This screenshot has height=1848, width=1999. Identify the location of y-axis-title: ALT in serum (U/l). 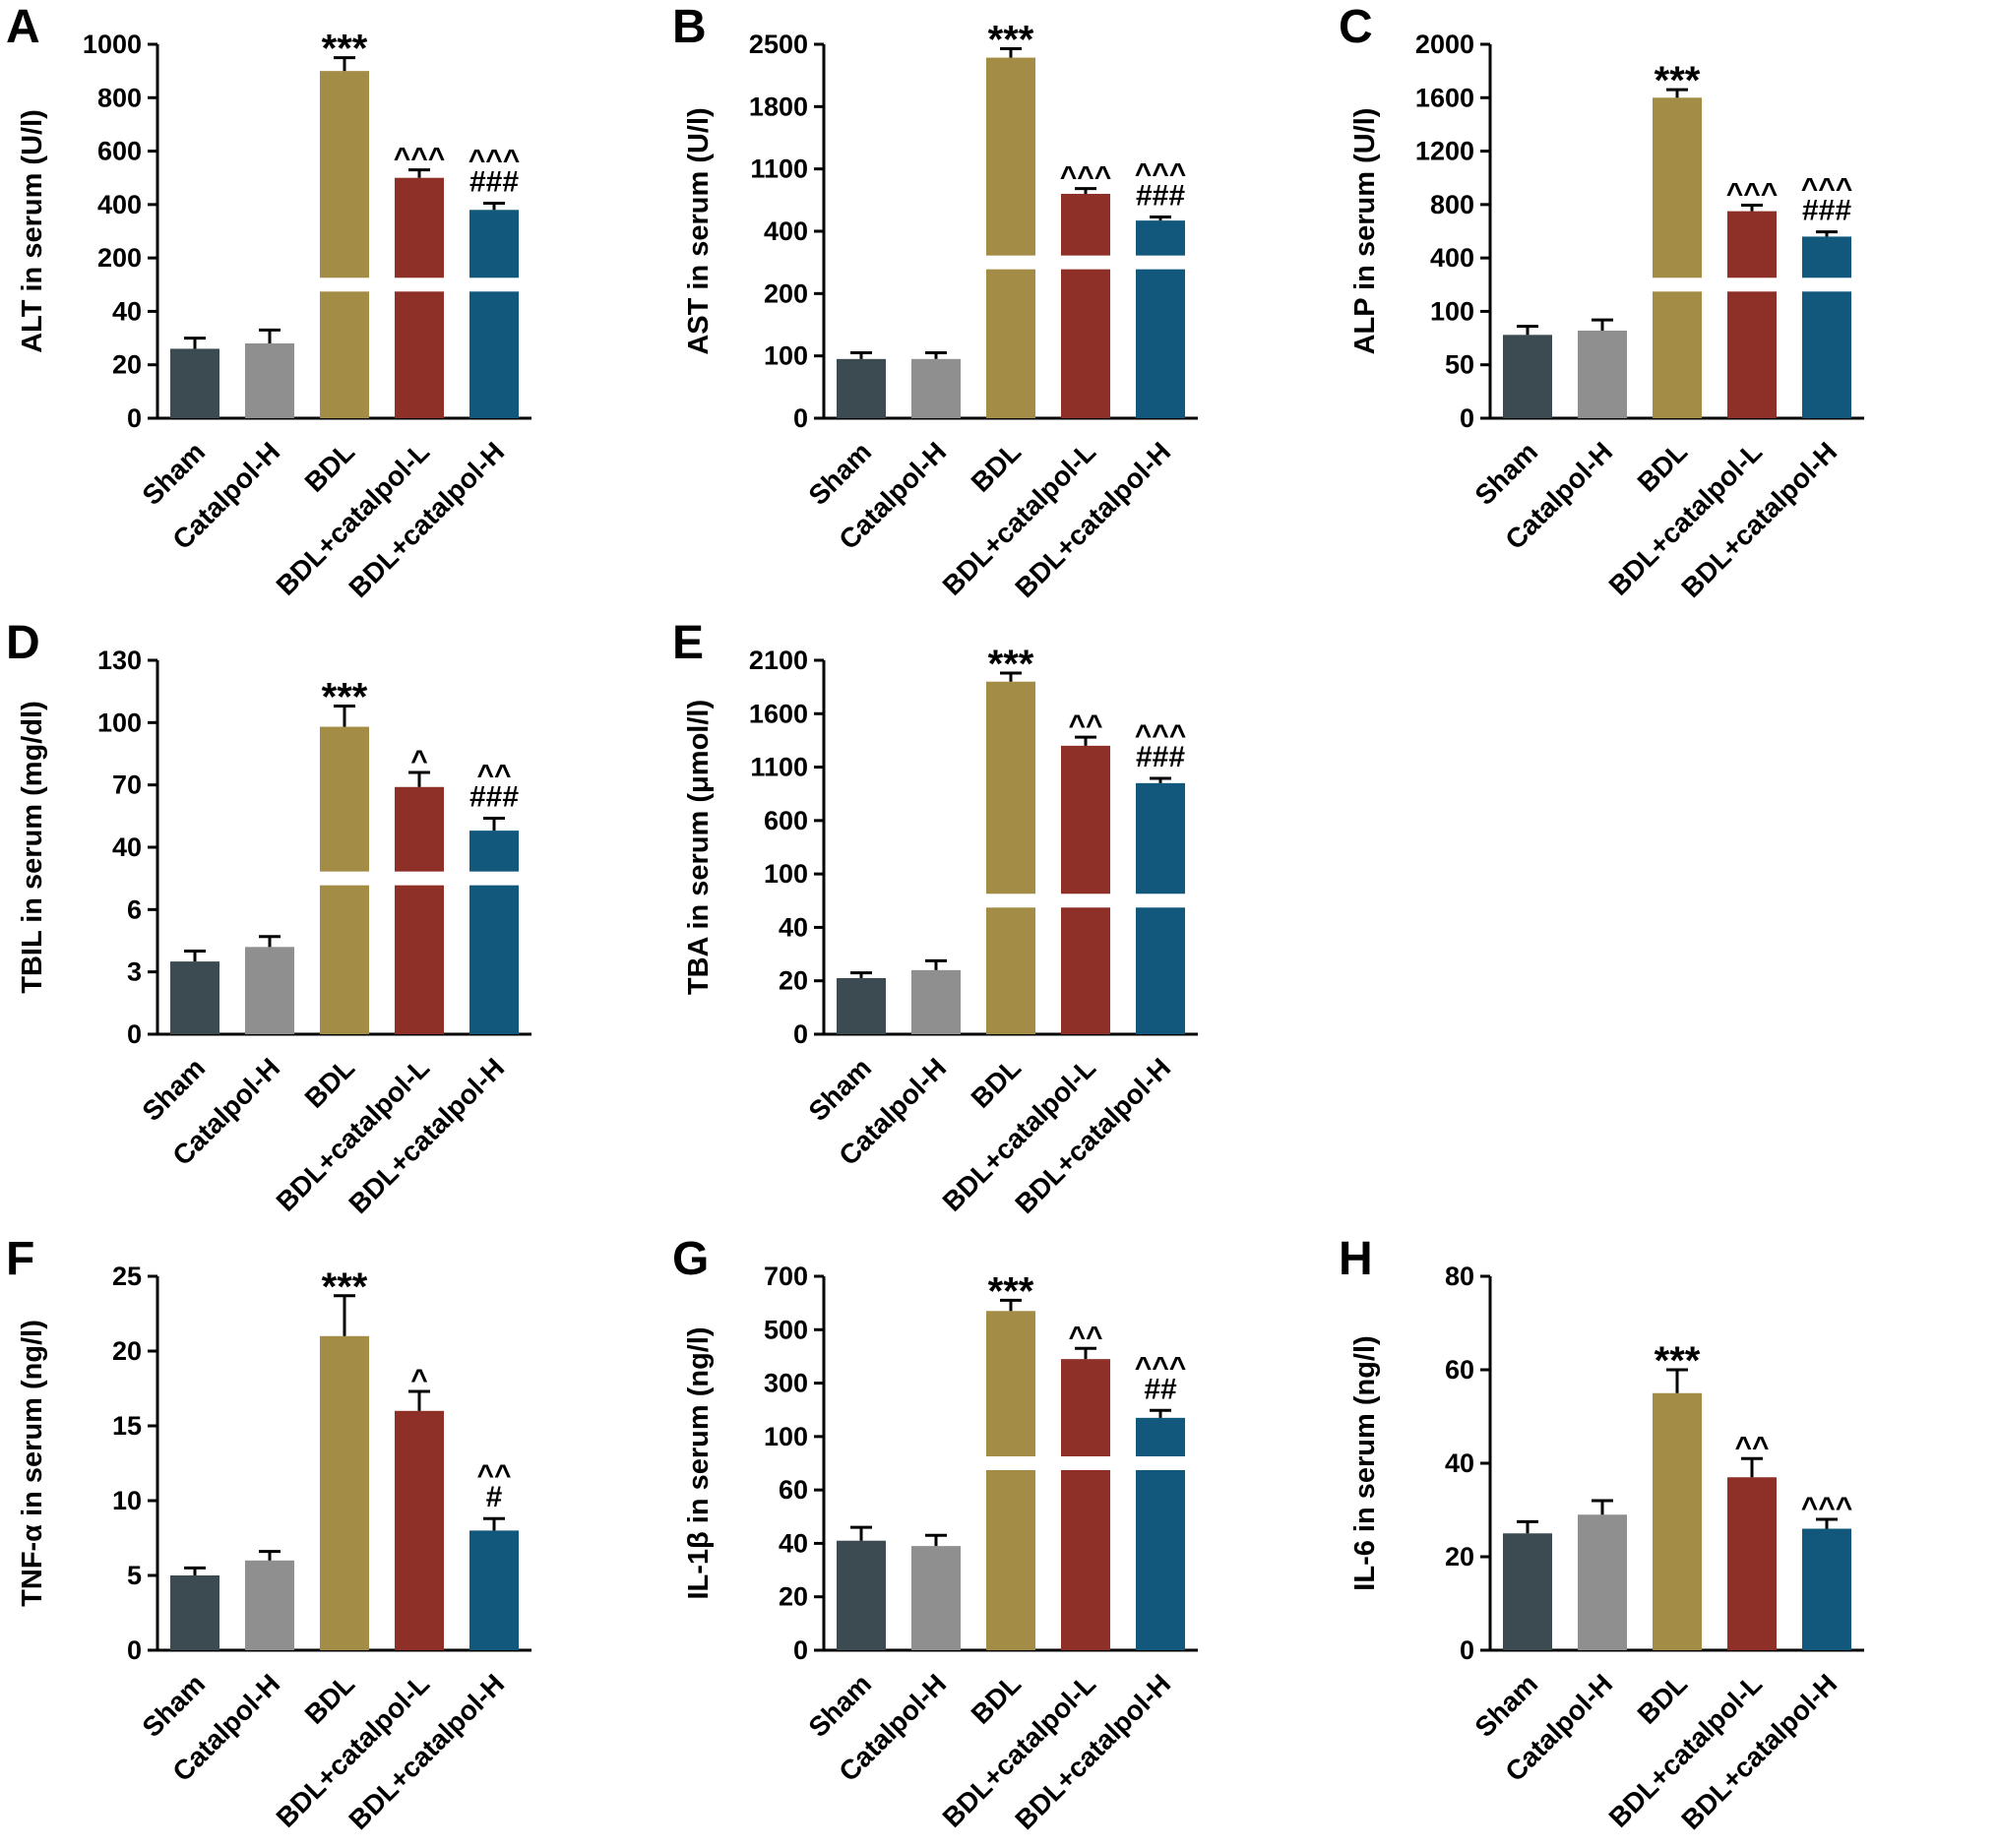
(32, 231).